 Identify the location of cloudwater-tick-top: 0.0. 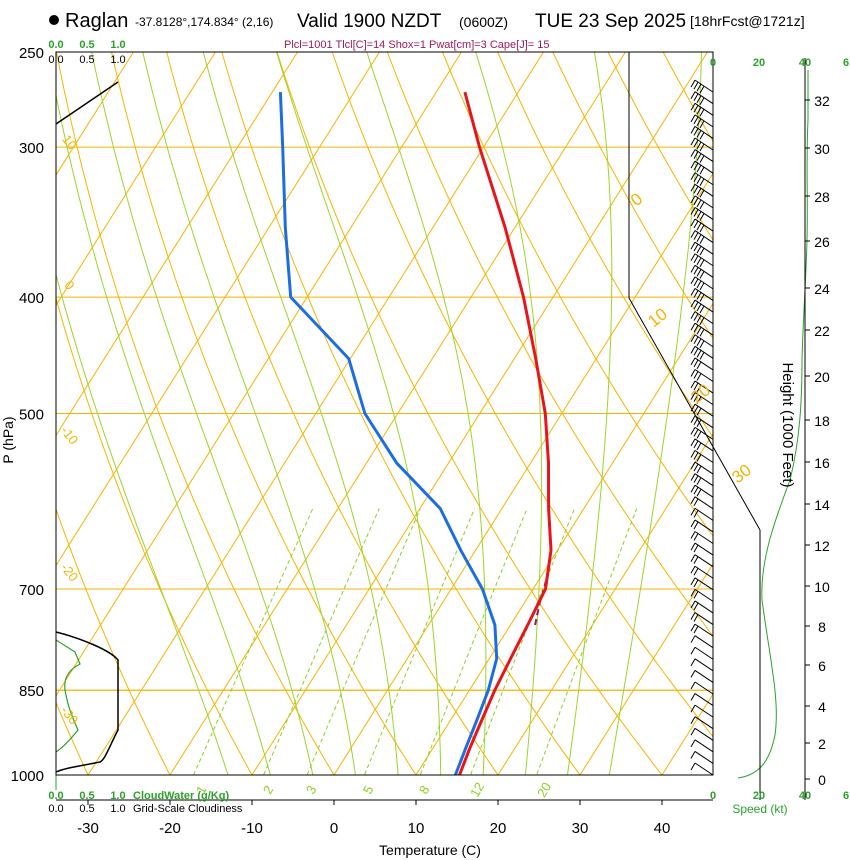
(55, 45).